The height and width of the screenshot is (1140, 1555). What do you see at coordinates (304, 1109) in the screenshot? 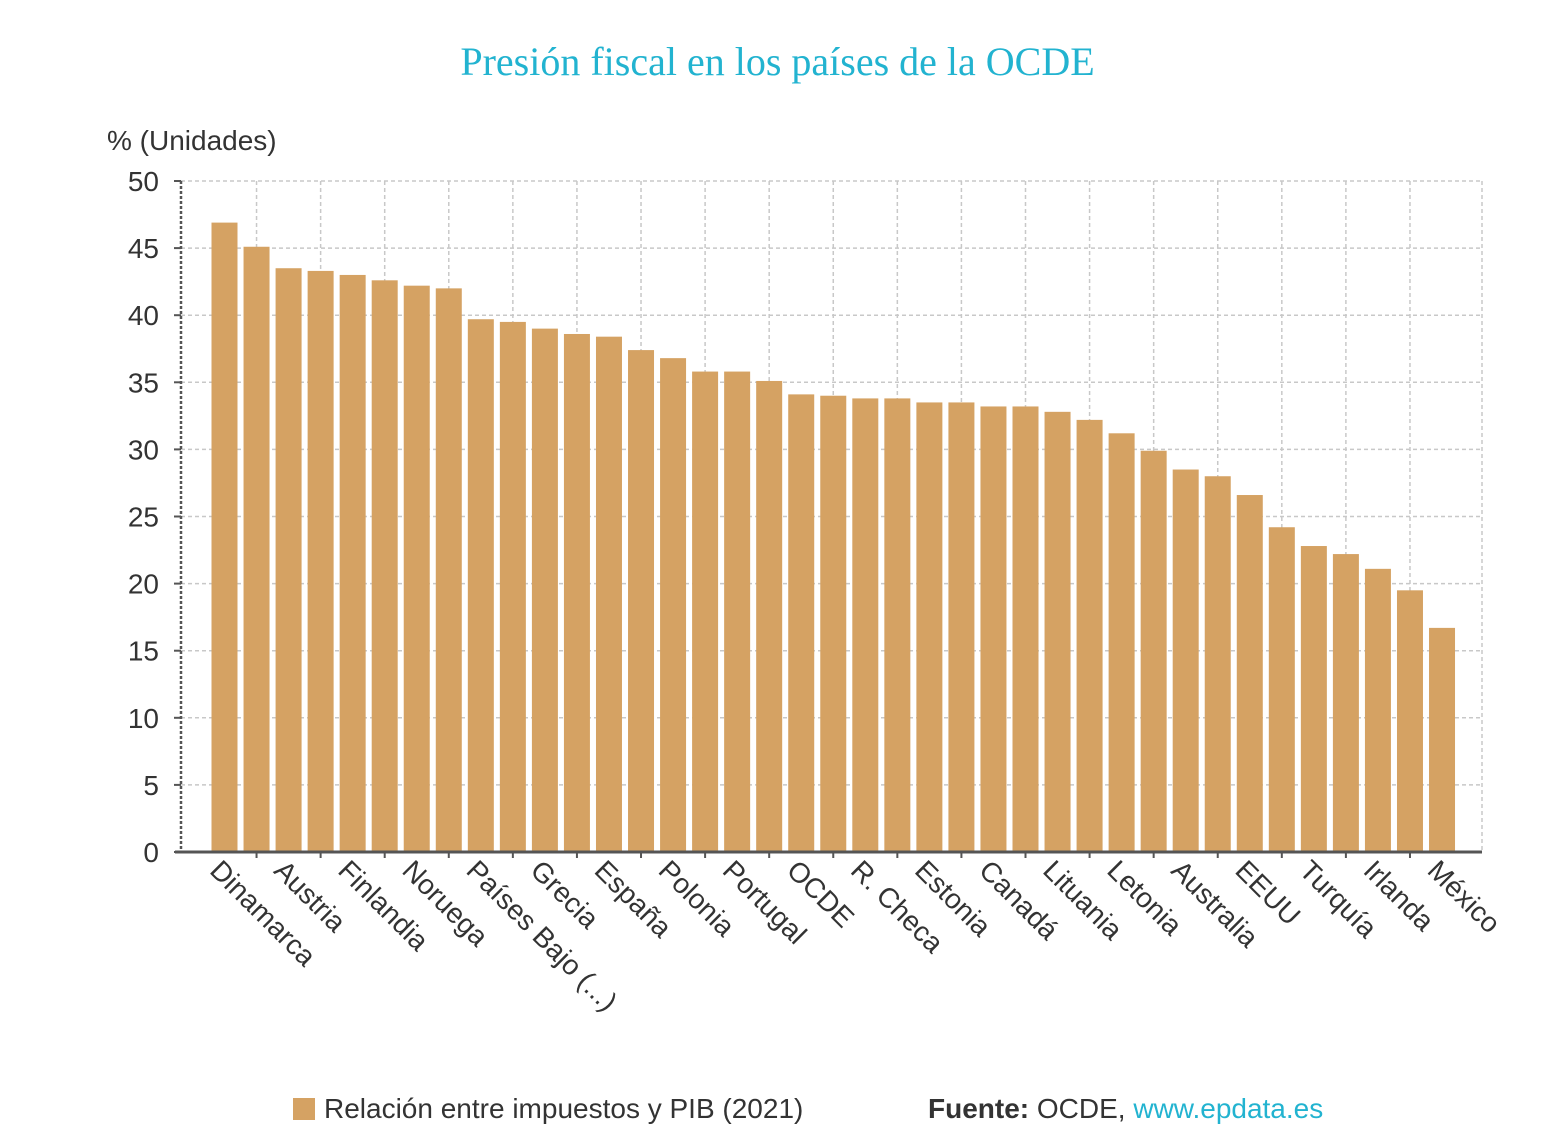
I see `legend-swatch` at bounding box center [304, 1109].